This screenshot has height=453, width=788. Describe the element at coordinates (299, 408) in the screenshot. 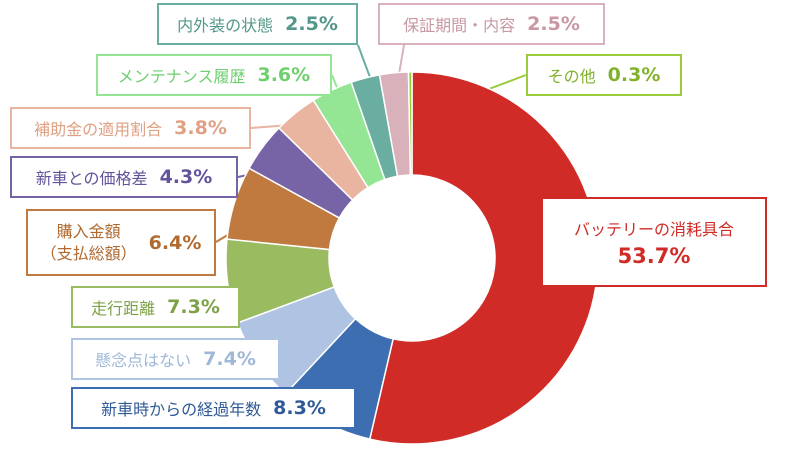

I see `label-years-since-new-value: 8.3%` at that location.